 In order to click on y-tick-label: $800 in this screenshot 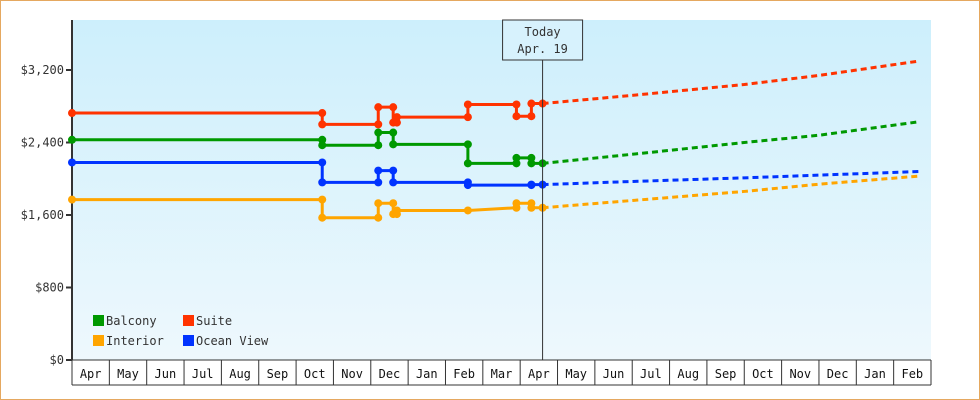, I will do `click(49, 288)`.